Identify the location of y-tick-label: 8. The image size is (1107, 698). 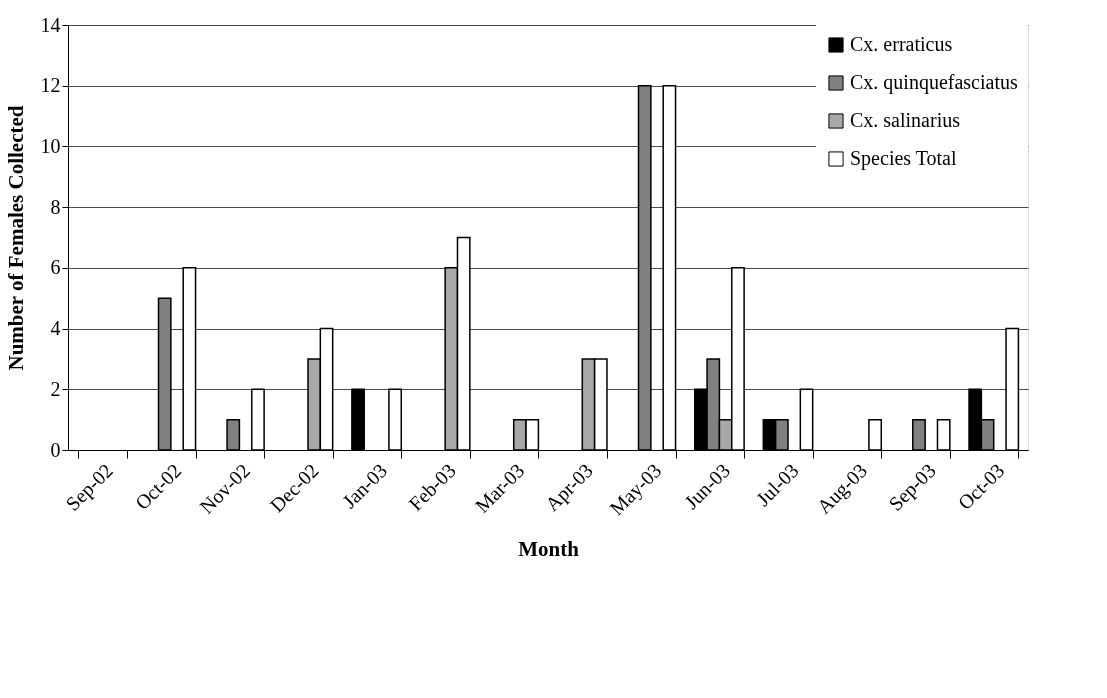
(55, 206).